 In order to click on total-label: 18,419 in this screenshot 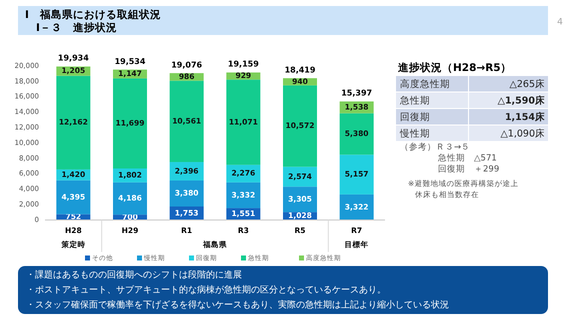, I will do `click(300, 69)`.